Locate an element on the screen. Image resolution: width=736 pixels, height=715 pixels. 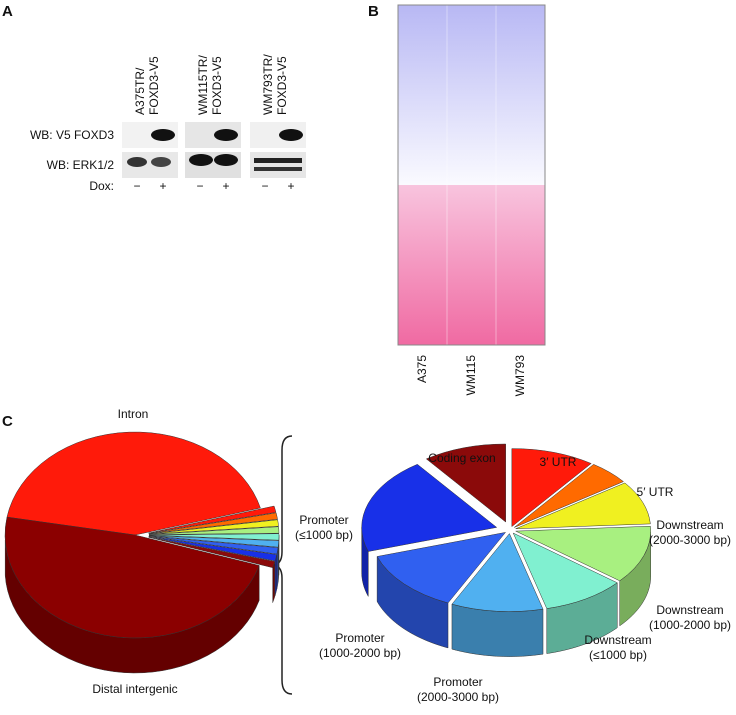
blot-column-label: WM793TR/ is located at coordinates (268, 84).